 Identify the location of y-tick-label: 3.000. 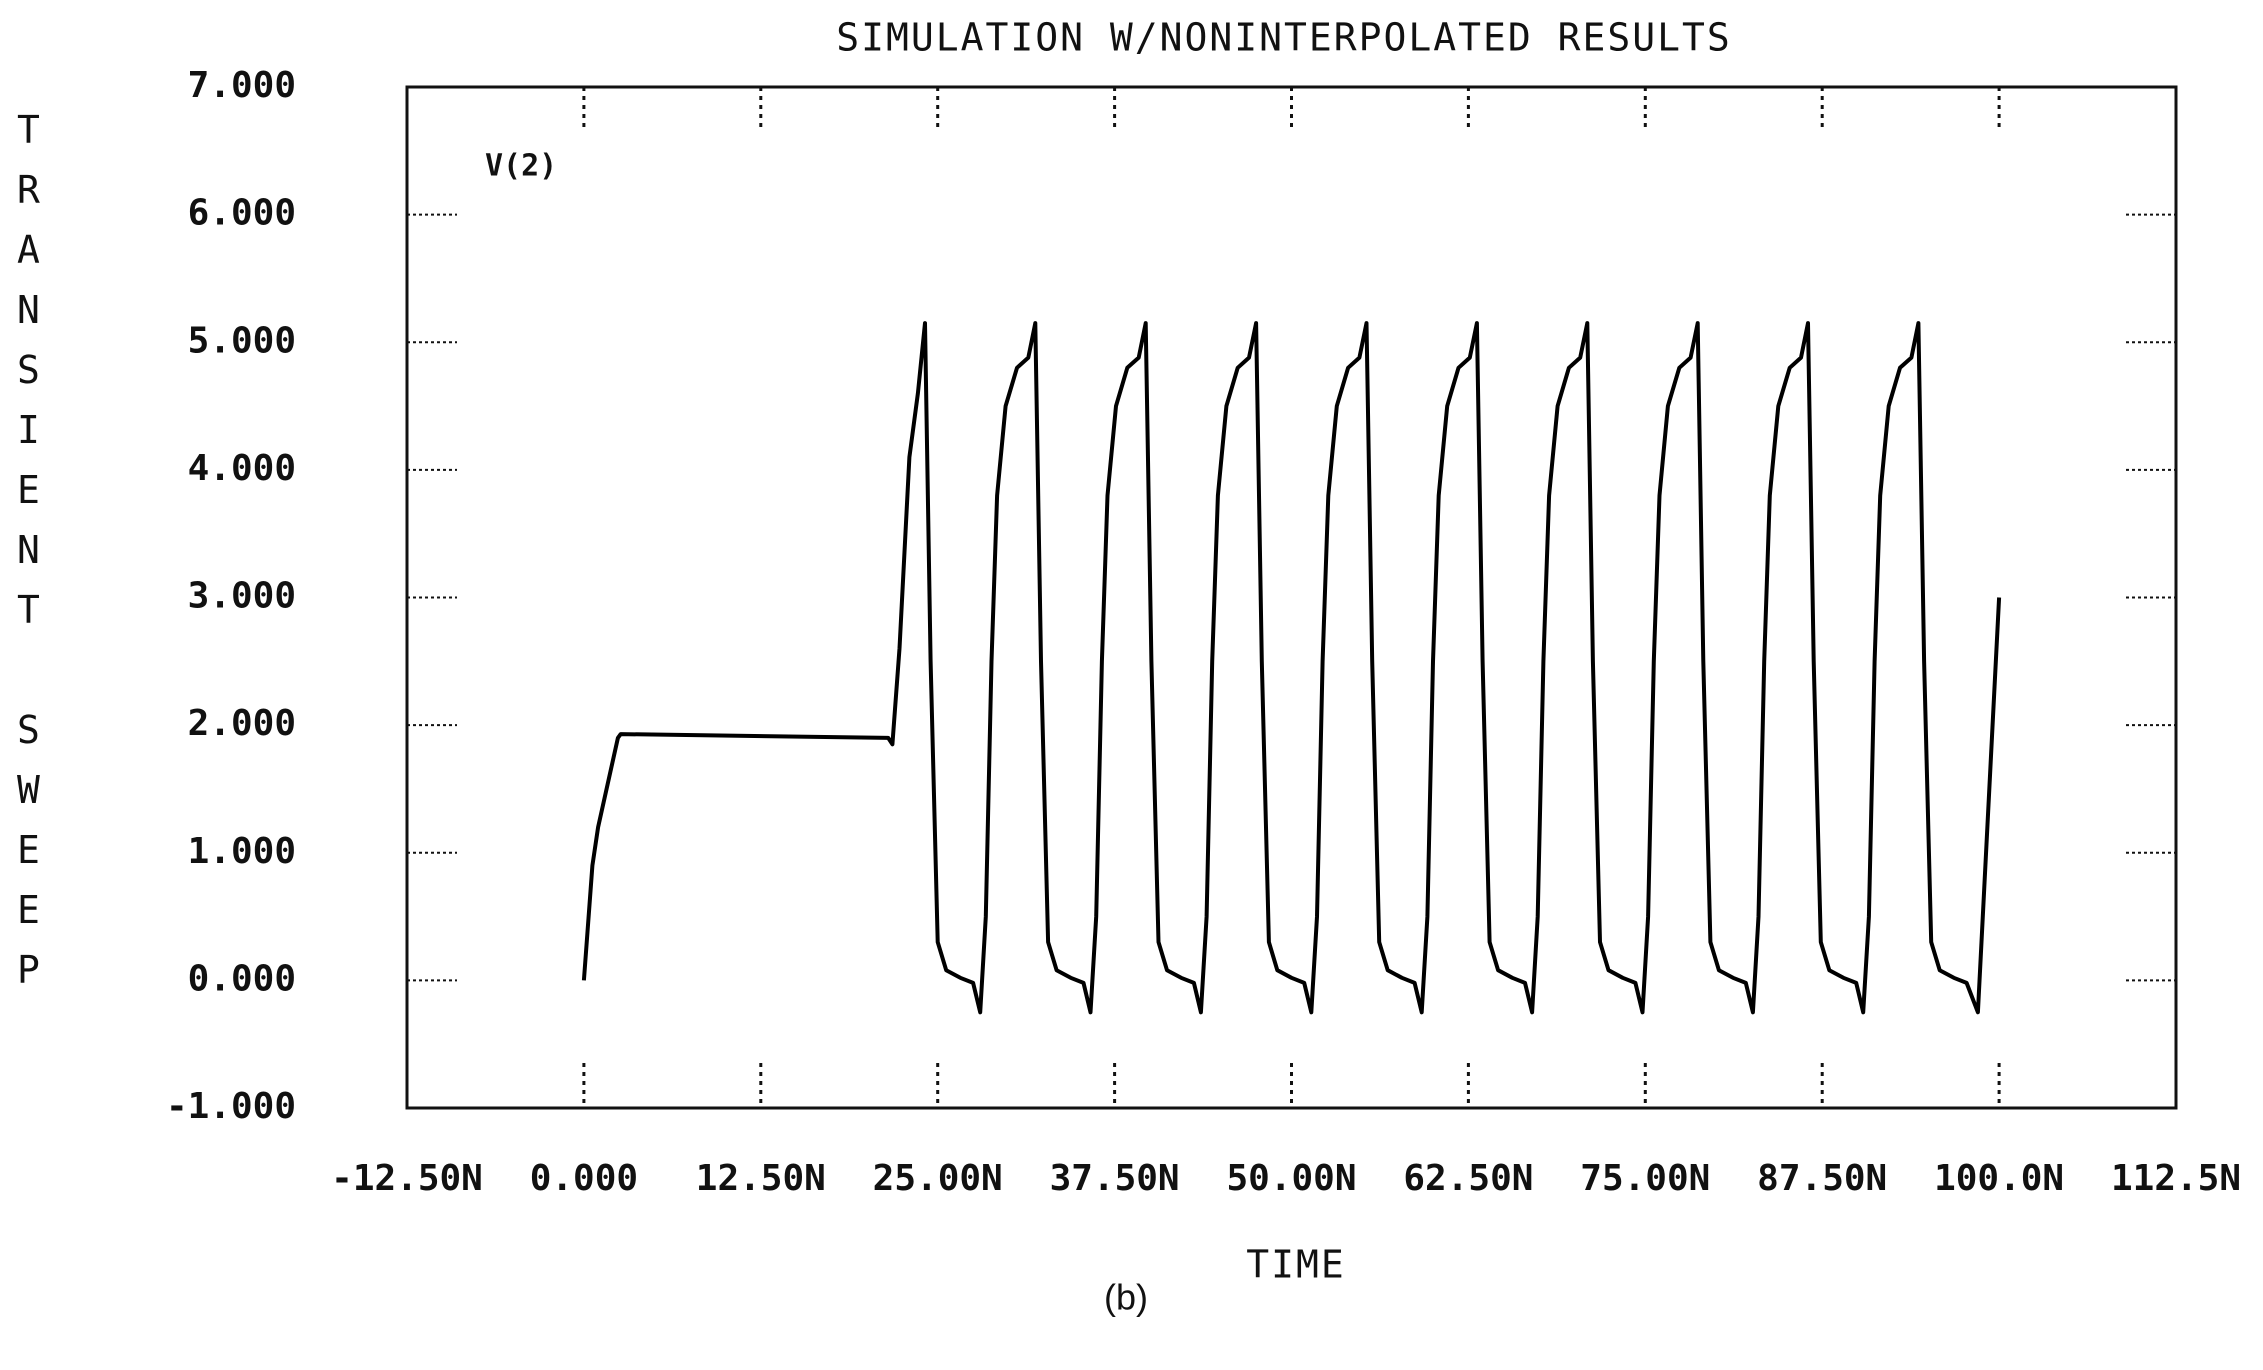
(242, 596).